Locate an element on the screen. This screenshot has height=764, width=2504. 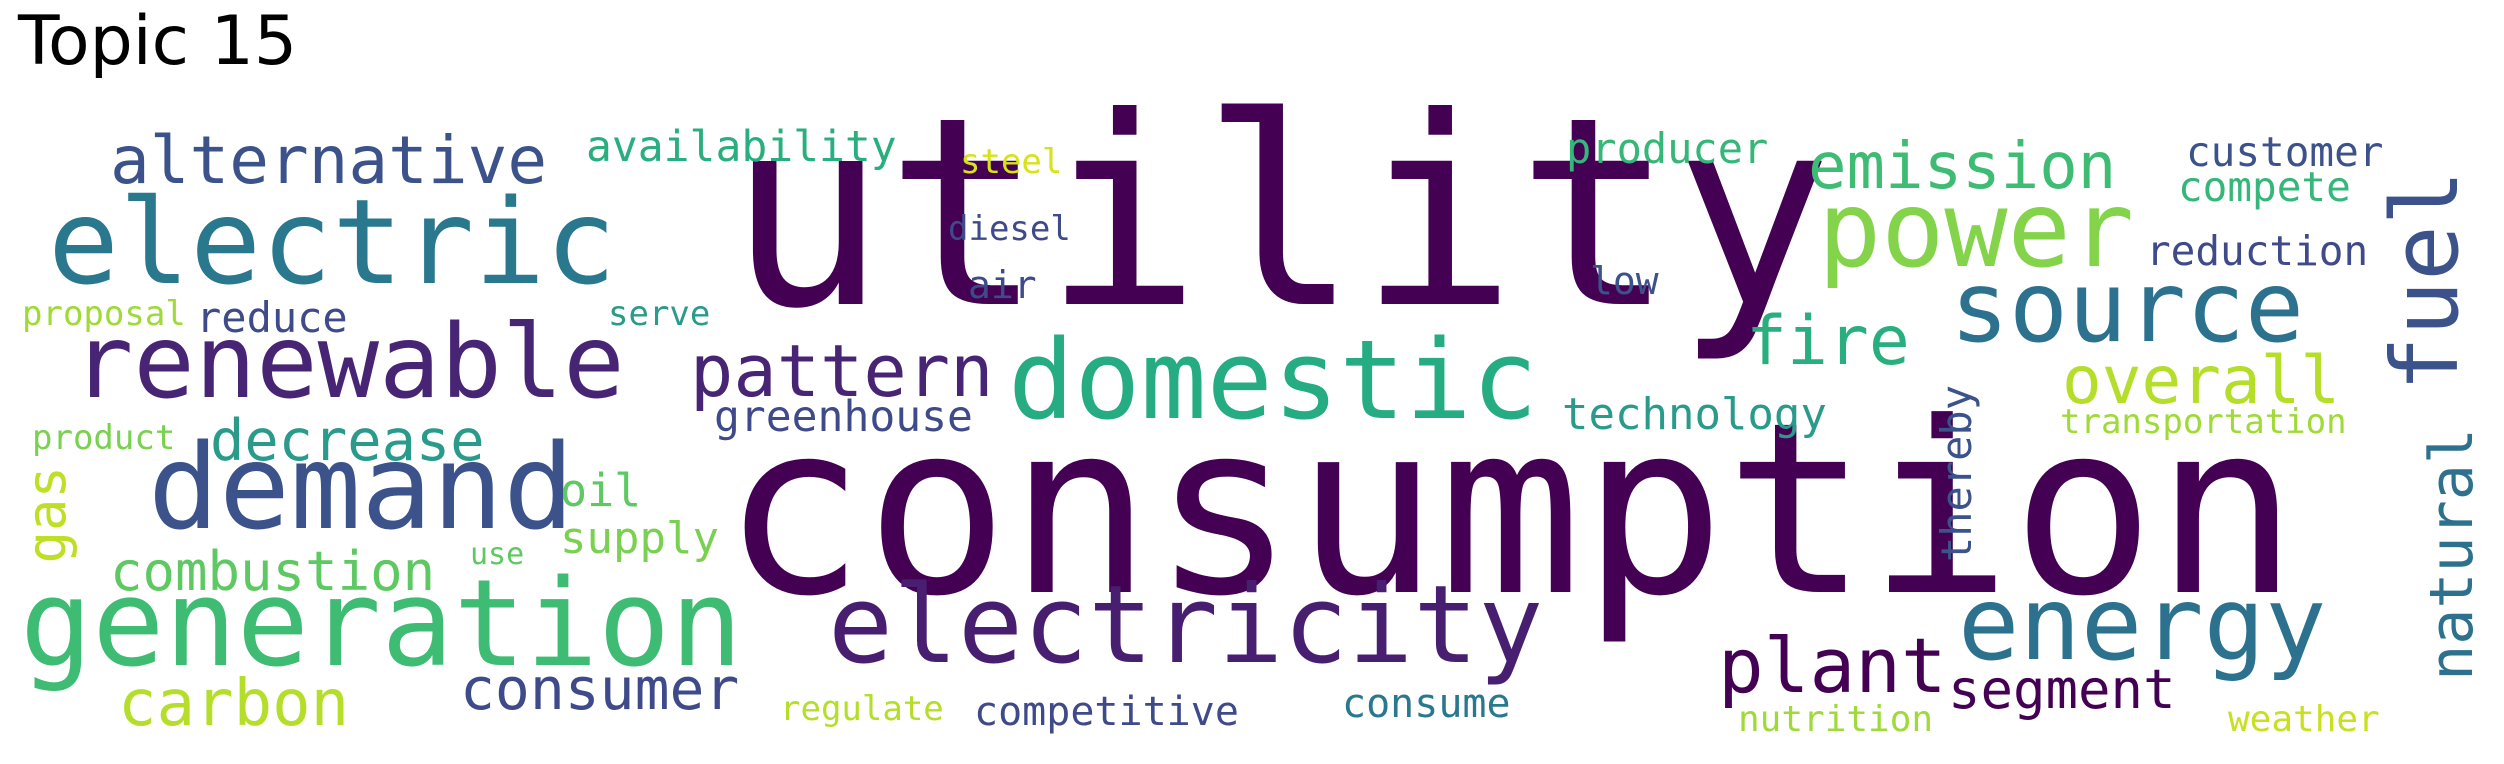
word-reduce: reduce is located at coordinates (272, 317).